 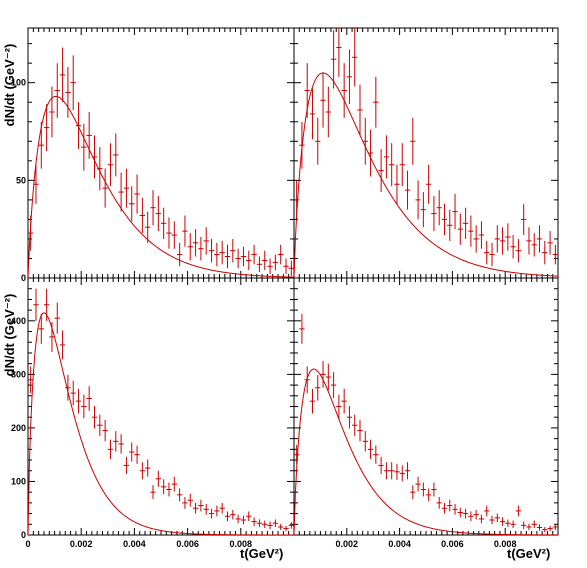 What do you see at coordinates (23, 535) in the screenshot?
I see `y-tick-label: 0` at bounding box center [23, 535].